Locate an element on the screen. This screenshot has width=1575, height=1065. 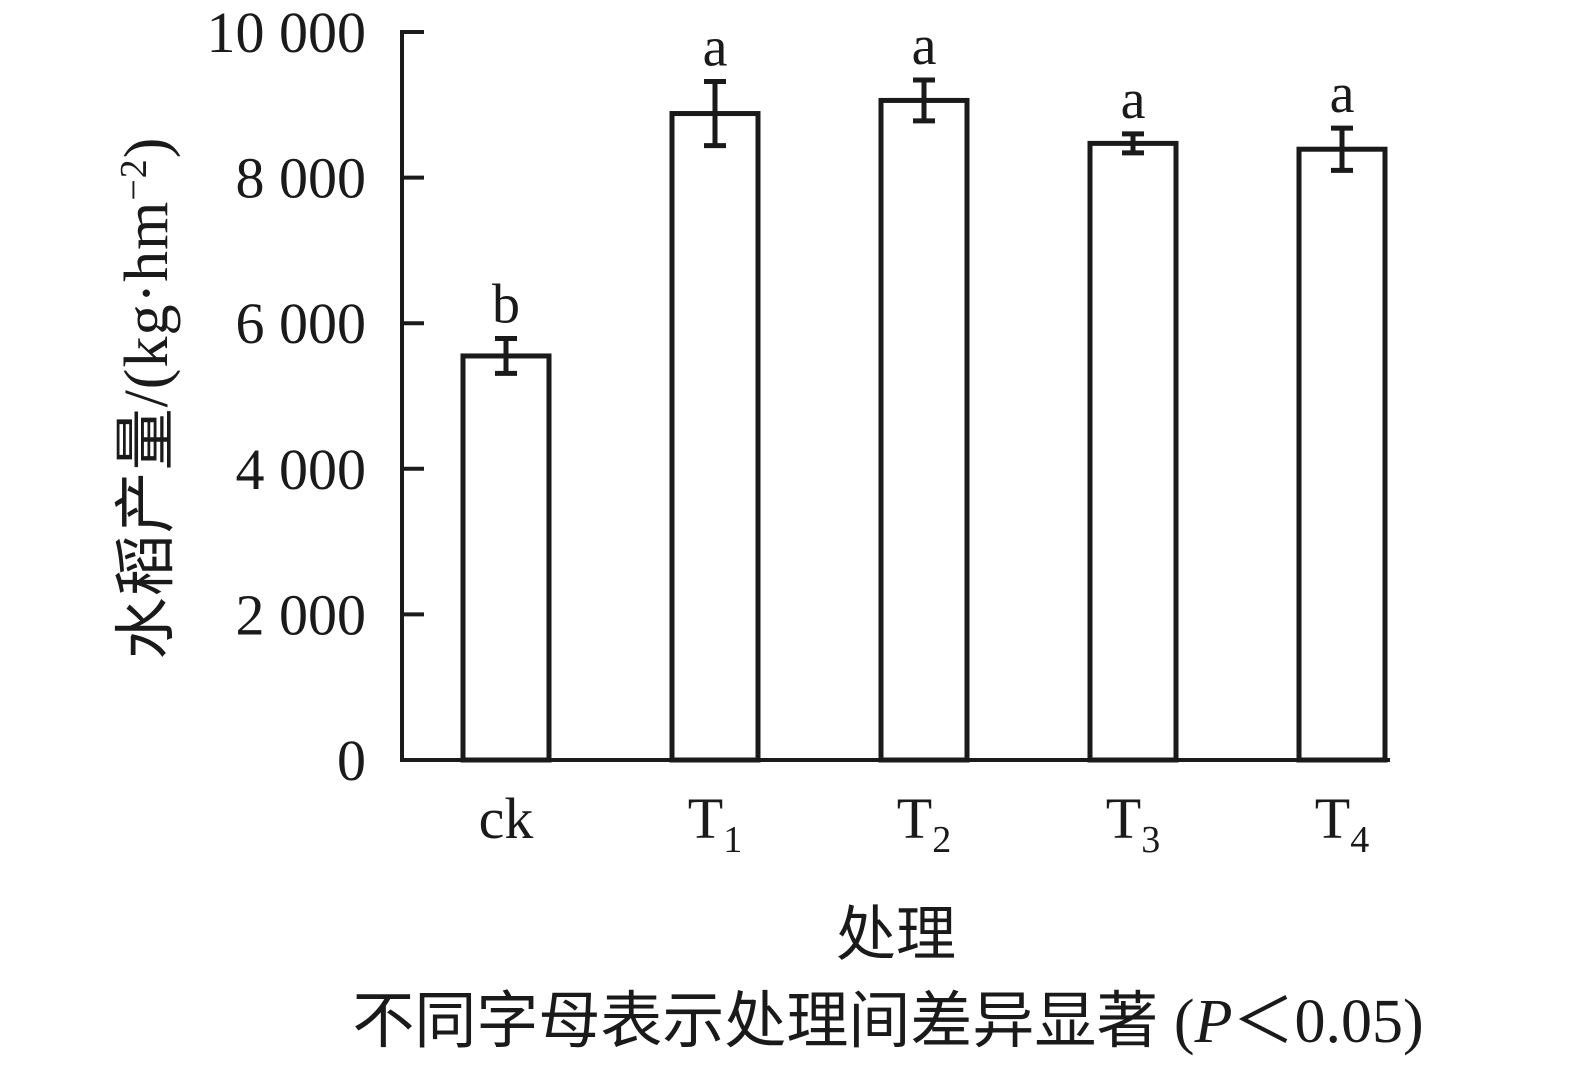
y-tick-label: 10 000 is located at coordinates (287, 32).